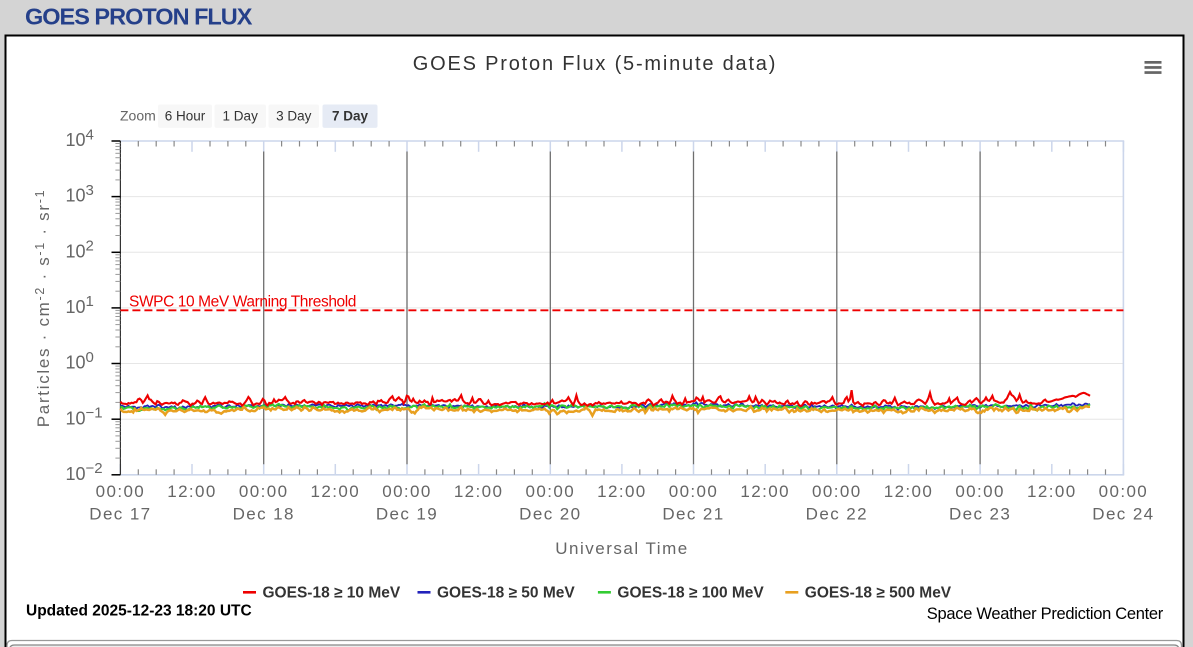  What do you see at coordinates (139, 611) in the screenshot?
I see `svg-text: Updated 2025-12-23 18:20 UTC` at bounding box center [139, 611].